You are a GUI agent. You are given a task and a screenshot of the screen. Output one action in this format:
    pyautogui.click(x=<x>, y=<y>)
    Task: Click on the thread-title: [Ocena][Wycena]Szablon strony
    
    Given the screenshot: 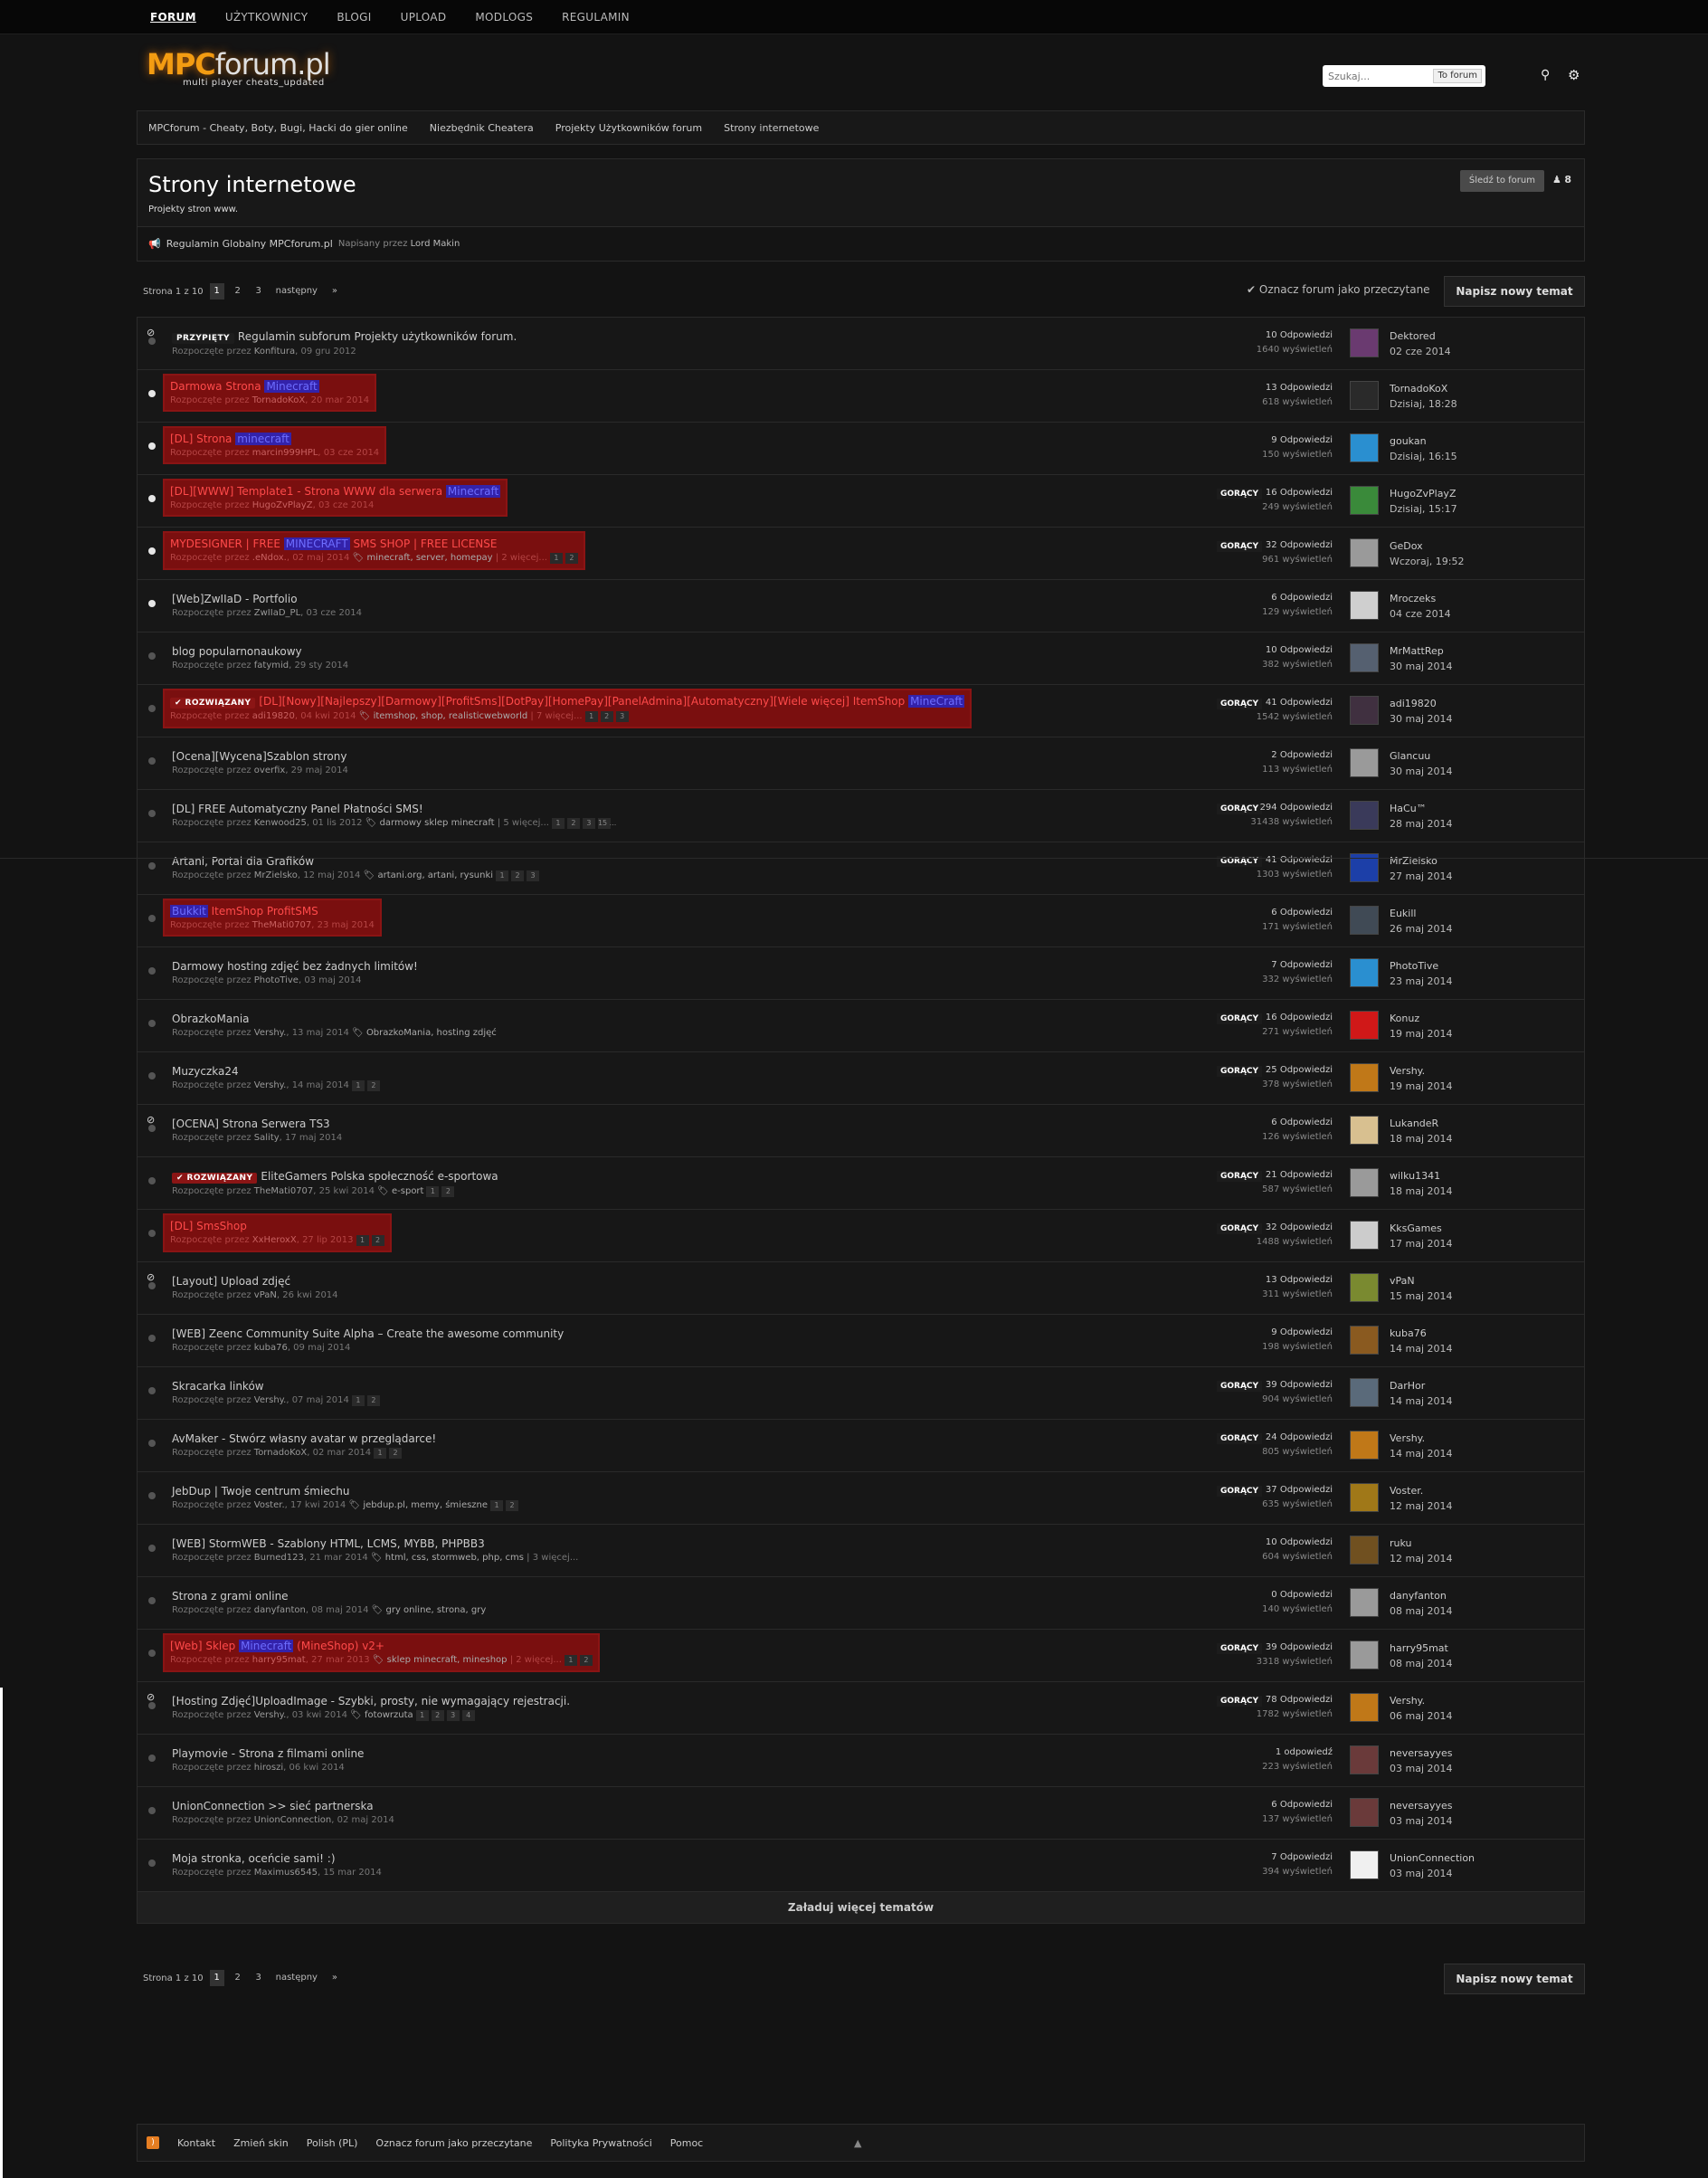 What is the action you would take?
    pyautogui.click(x=259, y=757)
    